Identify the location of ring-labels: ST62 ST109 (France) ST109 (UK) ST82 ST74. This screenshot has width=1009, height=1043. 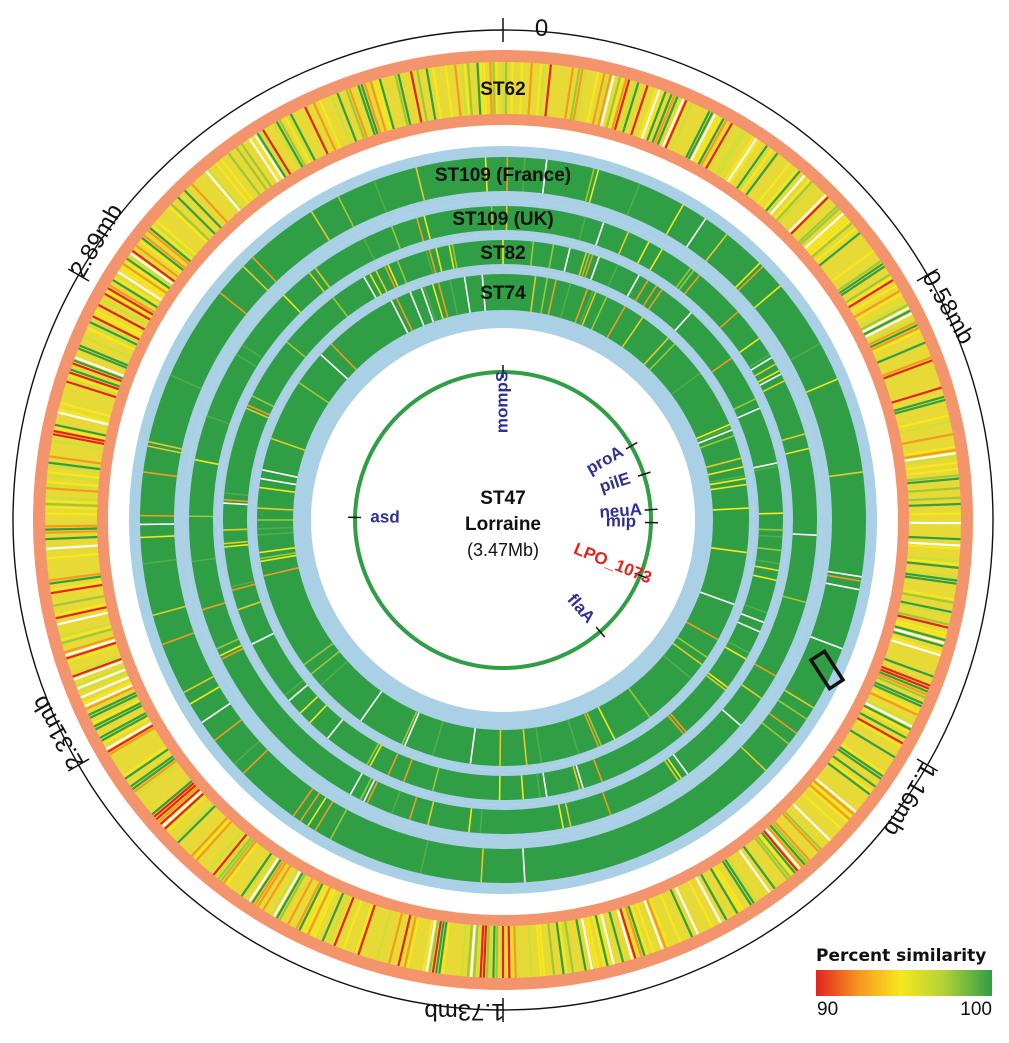
(503, 191).